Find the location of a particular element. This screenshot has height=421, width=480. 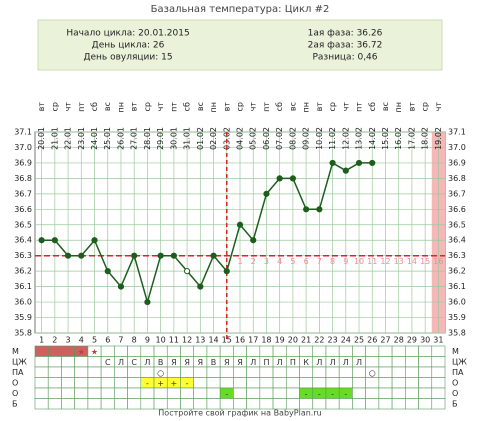

phase2-day: 4 is located at coordinates (279, 261).